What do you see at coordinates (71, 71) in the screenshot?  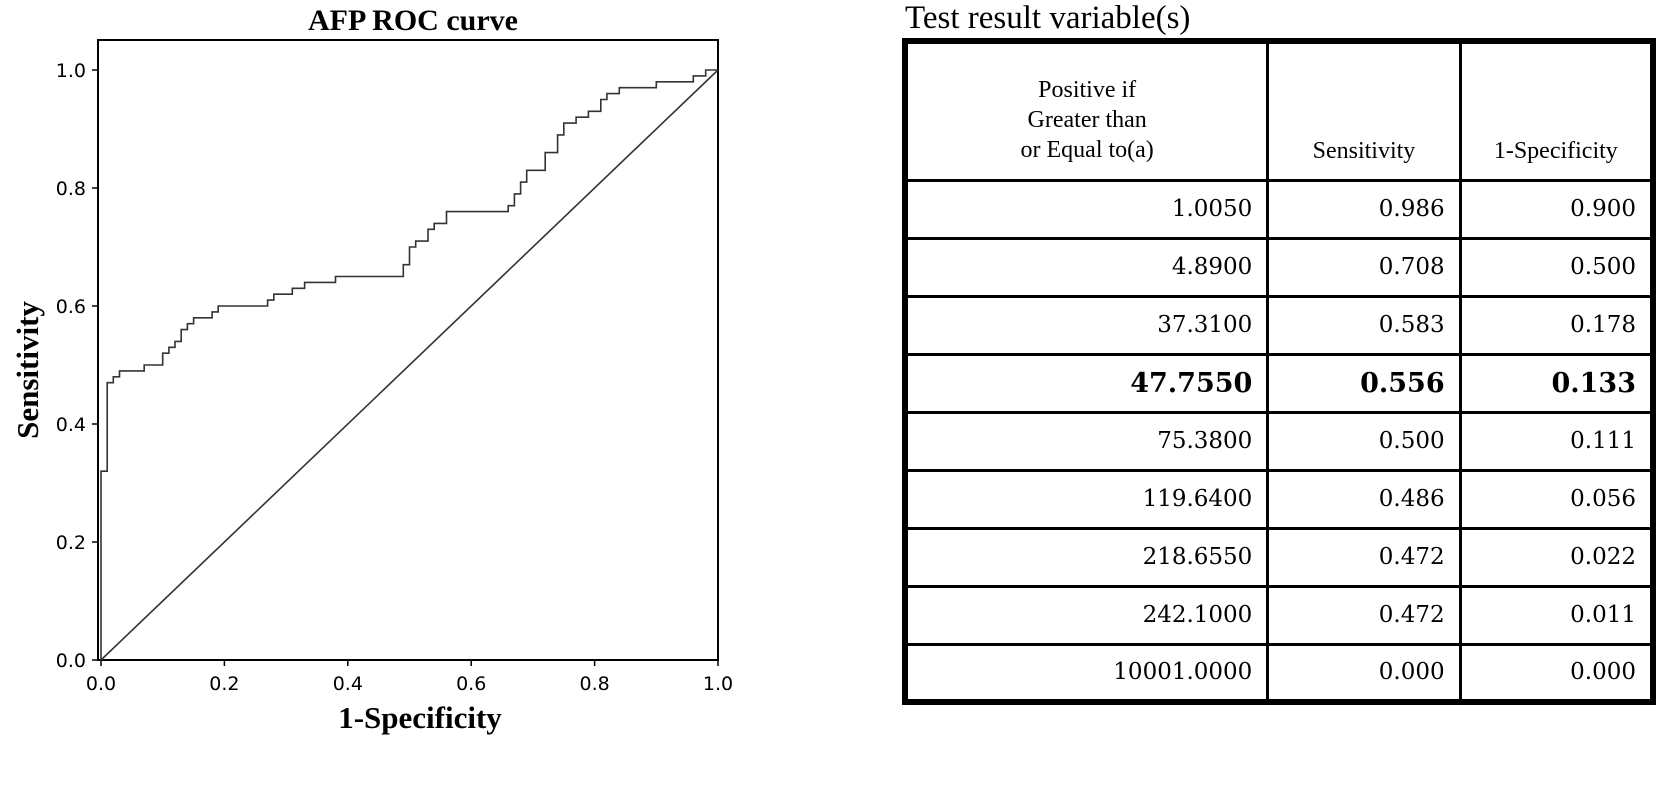 I see `y-tick-label: 1.0` at bounding box center [71, 71].